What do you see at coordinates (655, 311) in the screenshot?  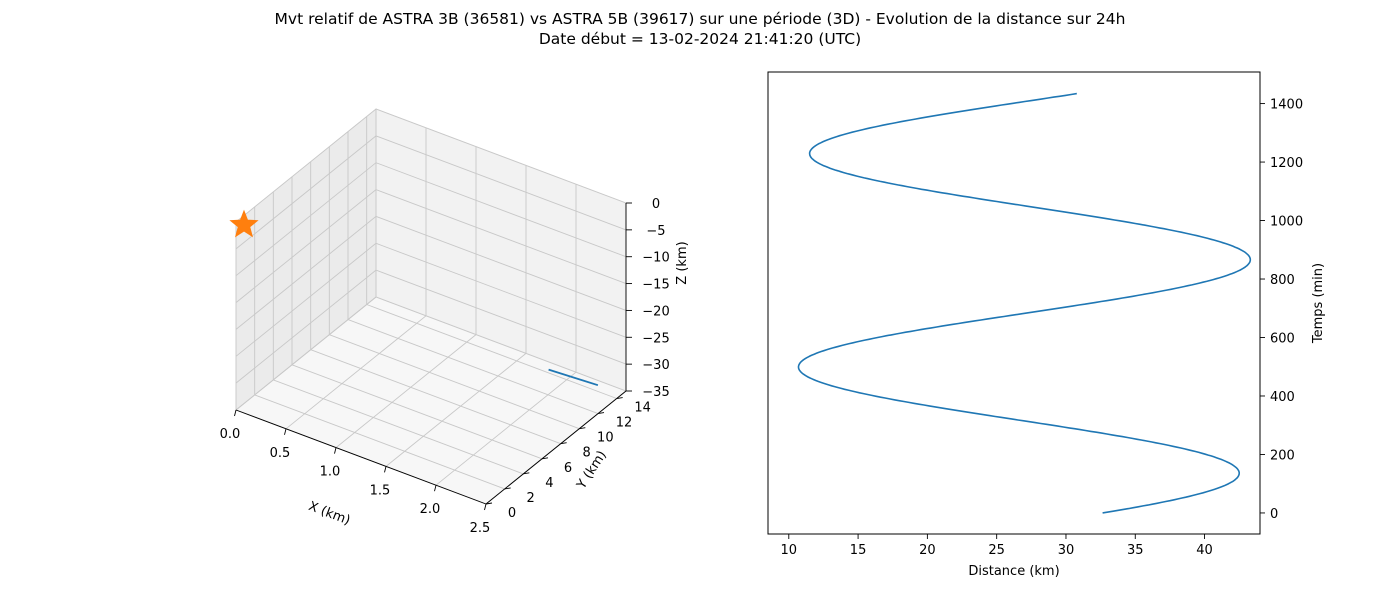 I see `z-tick-label: −20` at bounding box center [655, 311].